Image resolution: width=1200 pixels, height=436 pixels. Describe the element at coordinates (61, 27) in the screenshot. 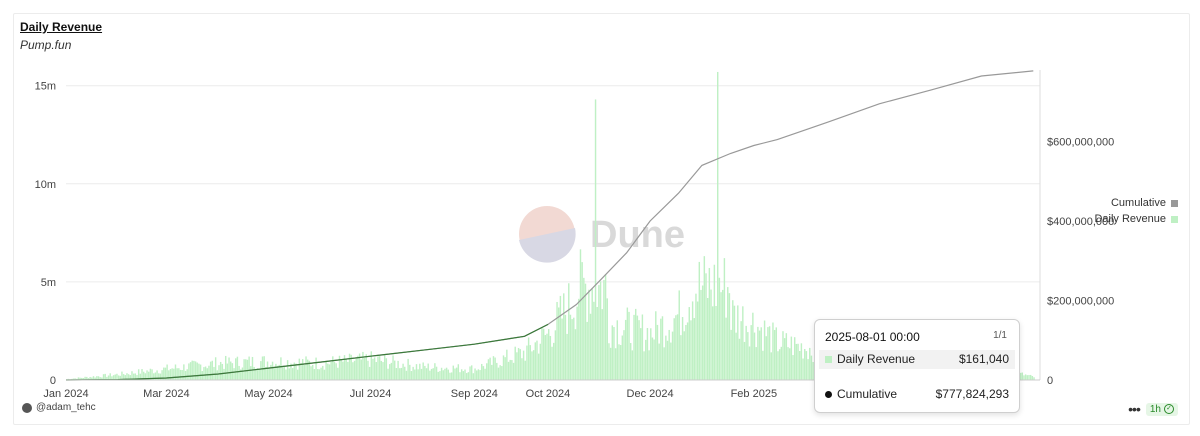

I see `chart-title: Daily Revenue` at that location.